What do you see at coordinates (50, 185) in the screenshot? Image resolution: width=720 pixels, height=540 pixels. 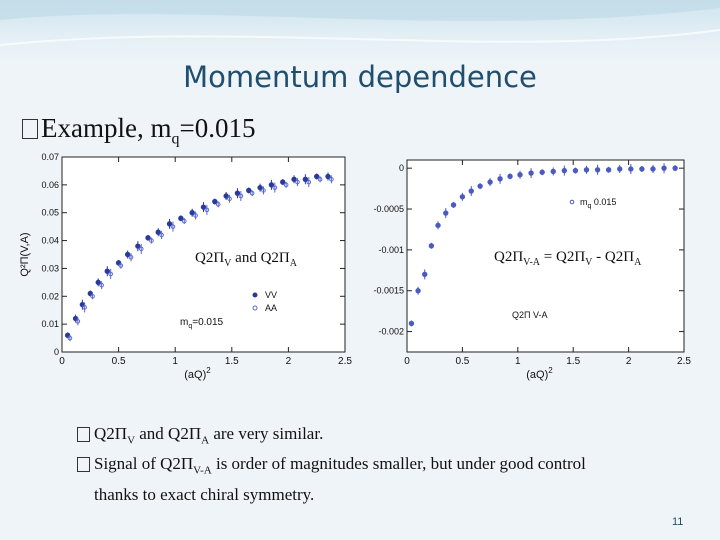 I see `y-tick-label: 0.06` at bounding box center [50, 185].